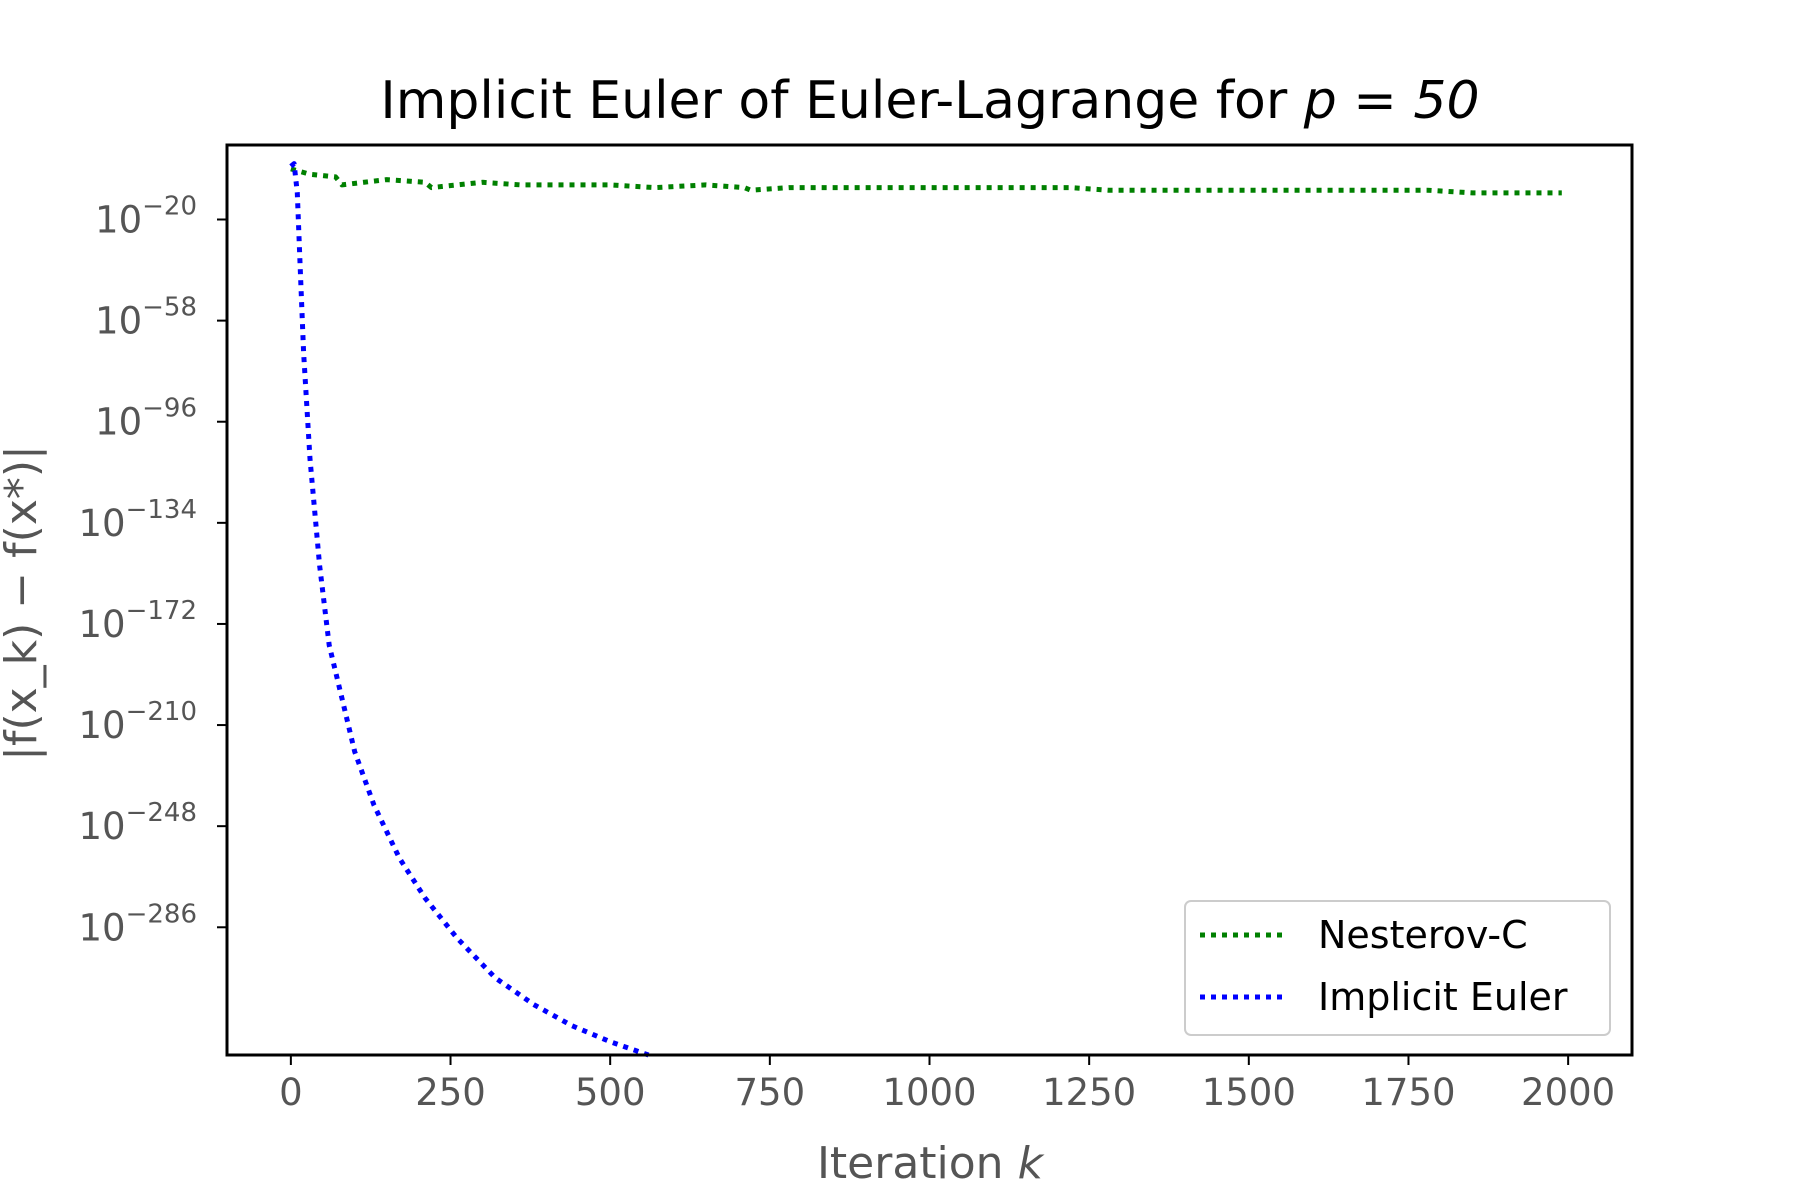 The image size is (1800, 1200). I want to click on series-line-nesterov, so click(926, 181).